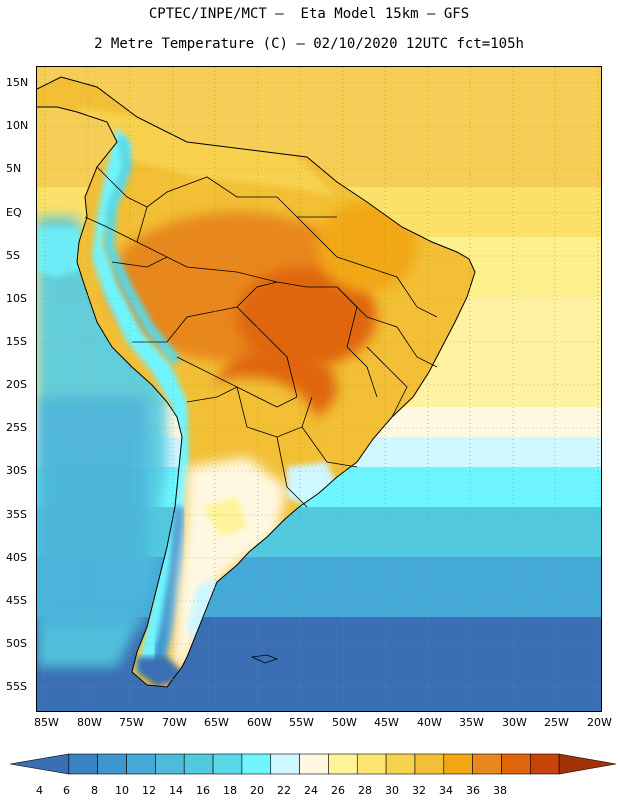 The width and height of the screenshot is (618, 800). What do you see at coordinates (446, 790) in the screenshot?
I see `colorbar-label: 34` at bounding box center [446, 790].